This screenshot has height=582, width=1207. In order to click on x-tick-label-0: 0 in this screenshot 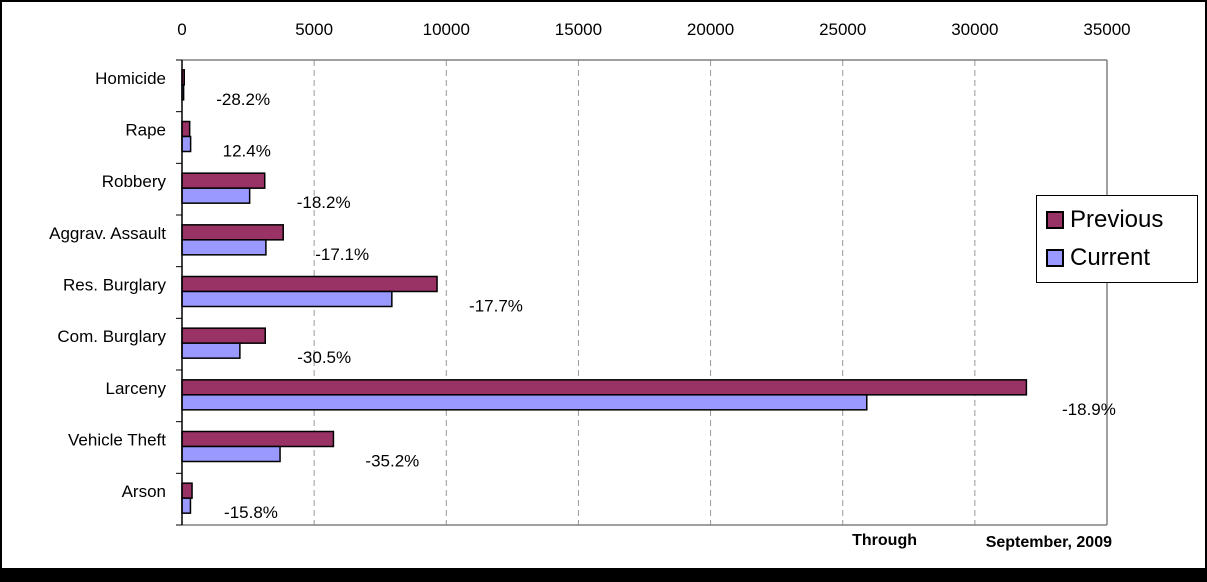, I will do `click(181, 29)`.